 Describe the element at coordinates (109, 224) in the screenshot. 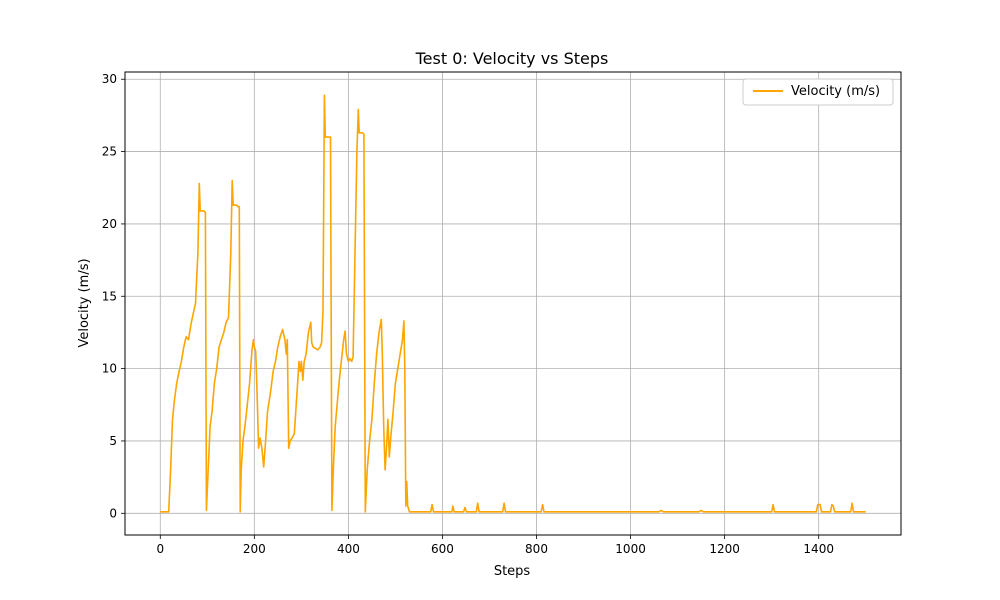

I see `y-tick-label: 20` at that location.